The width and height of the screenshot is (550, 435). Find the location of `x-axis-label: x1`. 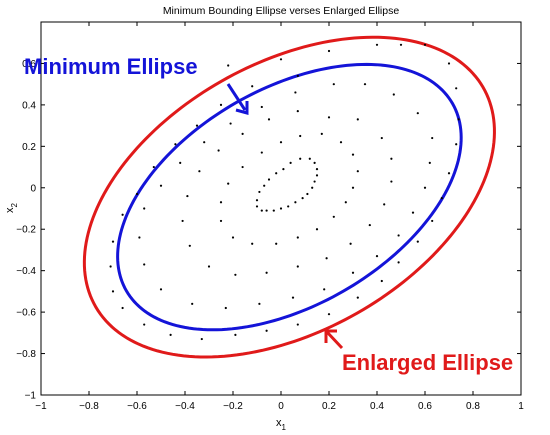

x-axis-label: x1 is located at coordinates (281, 424).